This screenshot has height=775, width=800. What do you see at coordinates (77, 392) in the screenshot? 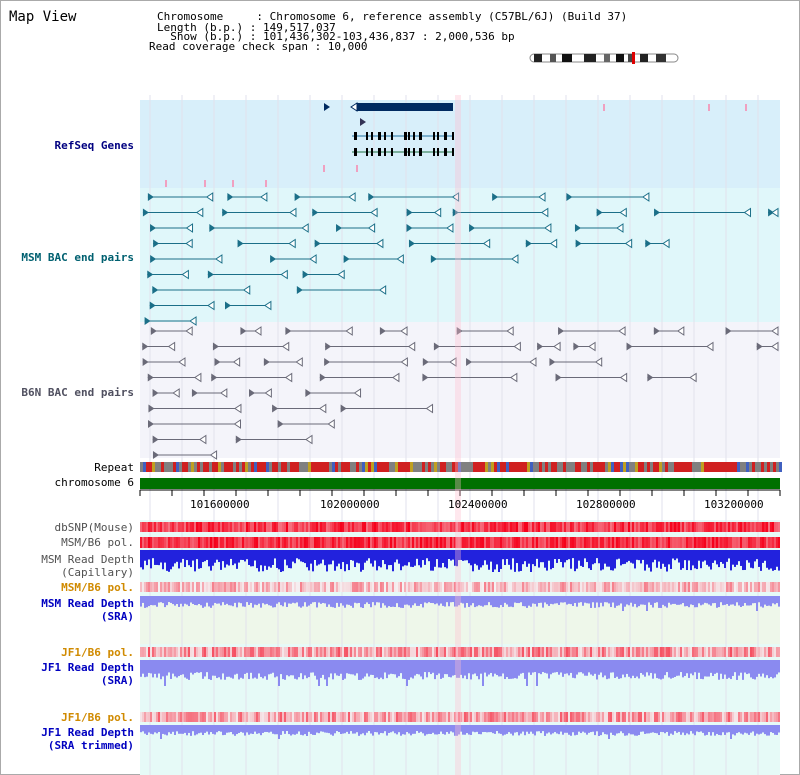
I see `label-b6n-bac-end-pairs: B6N BAC end pairs` at bounding box center [77, 392].